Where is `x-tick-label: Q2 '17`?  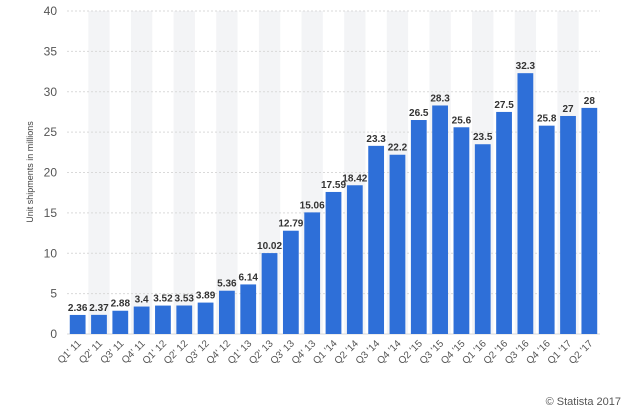
x-tick-label: Q2 '17 is located at coordinates (581, 352).